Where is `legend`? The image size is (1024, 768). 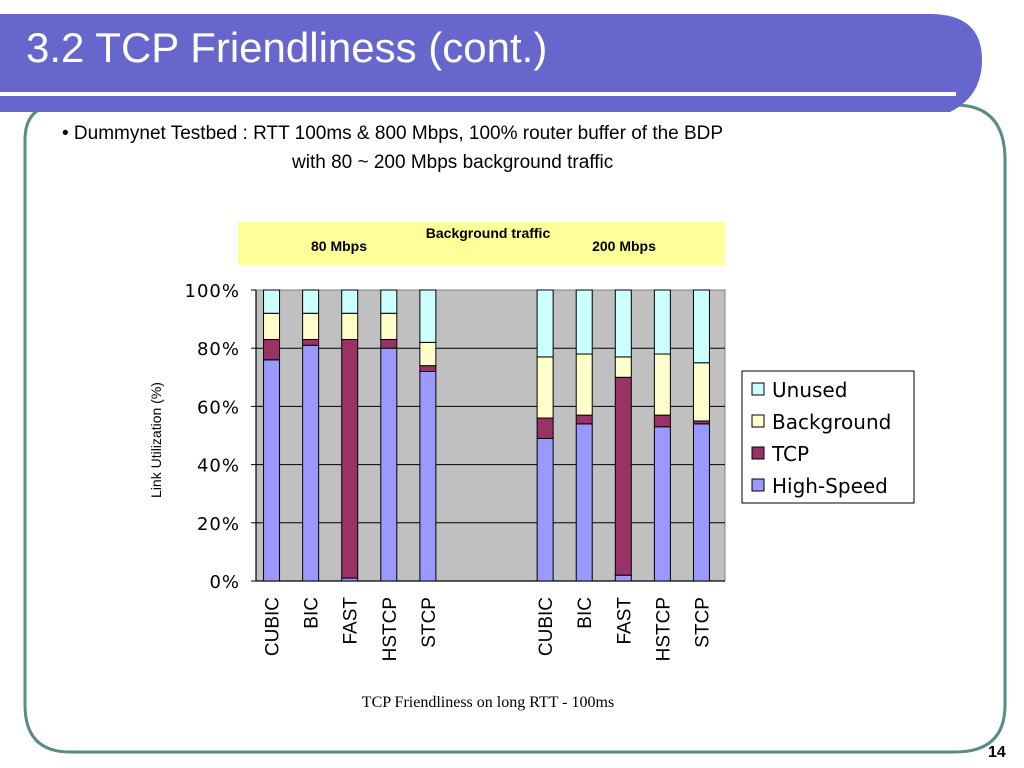 legend is located at coordinates (828, 437).